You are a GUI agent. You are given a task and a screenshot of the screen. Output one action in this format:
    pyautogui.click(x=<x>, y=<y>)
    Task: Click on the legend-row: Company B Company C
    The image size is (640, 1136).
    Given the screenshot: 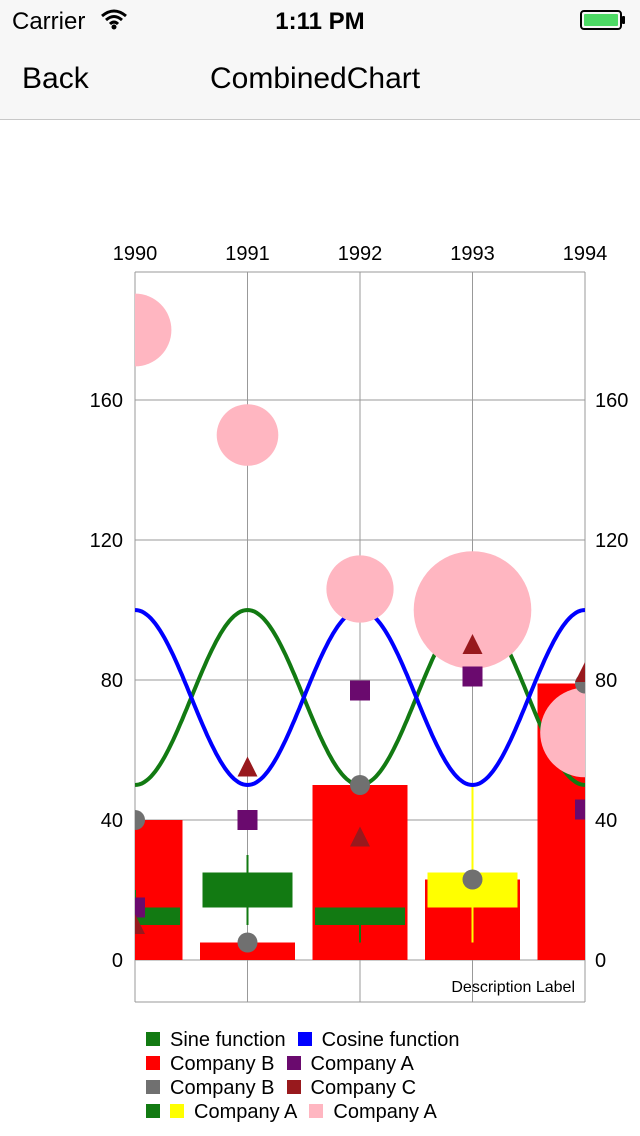 What is the action you would take?
    pyautogui.click(x=287, y=1088)
    